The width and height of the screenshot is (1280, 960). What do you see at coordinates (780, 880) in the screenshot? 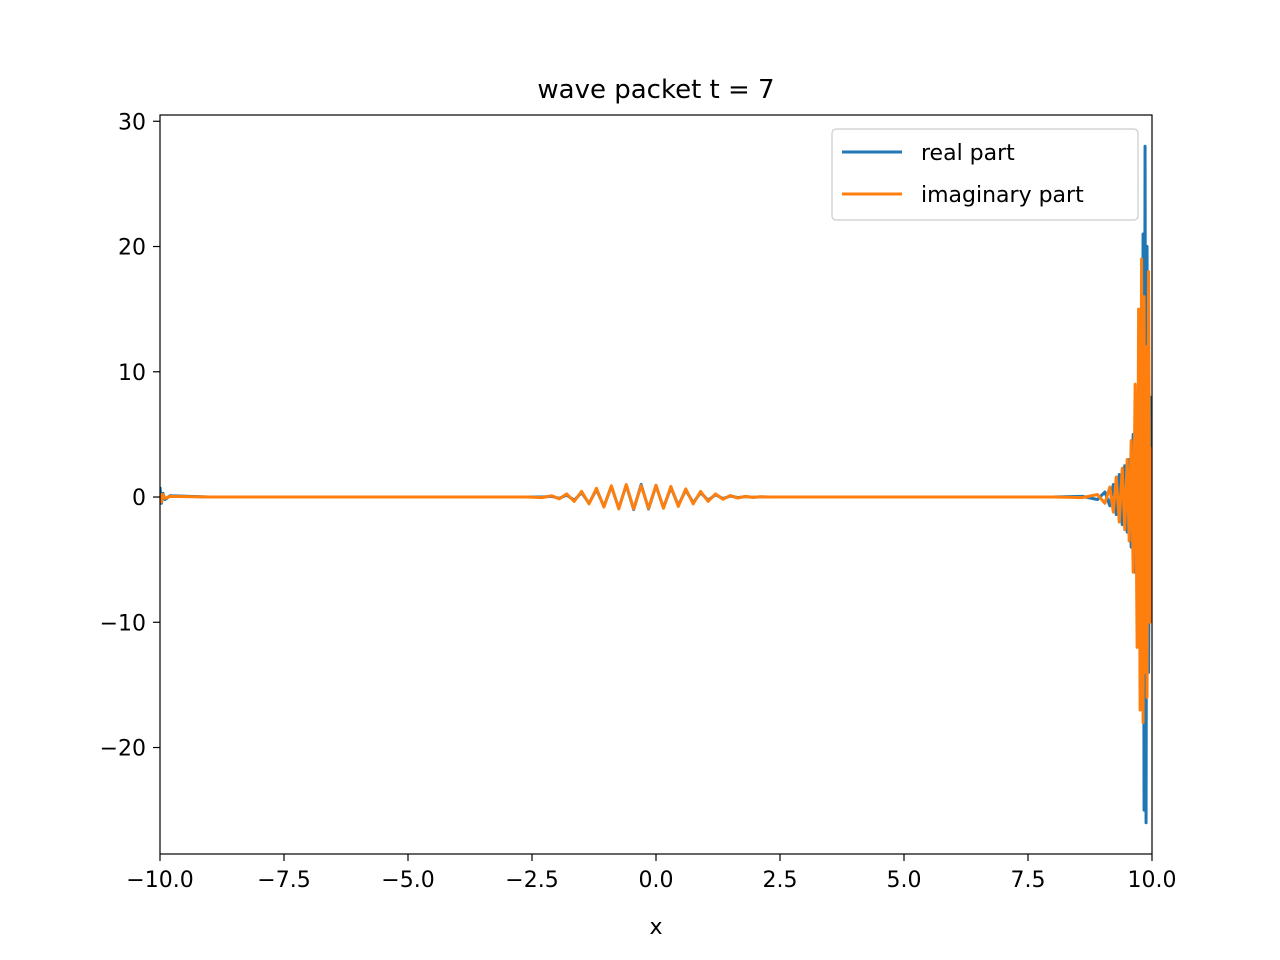
I see `x-tick-label: 2.5` at bounding box center [780, 880].